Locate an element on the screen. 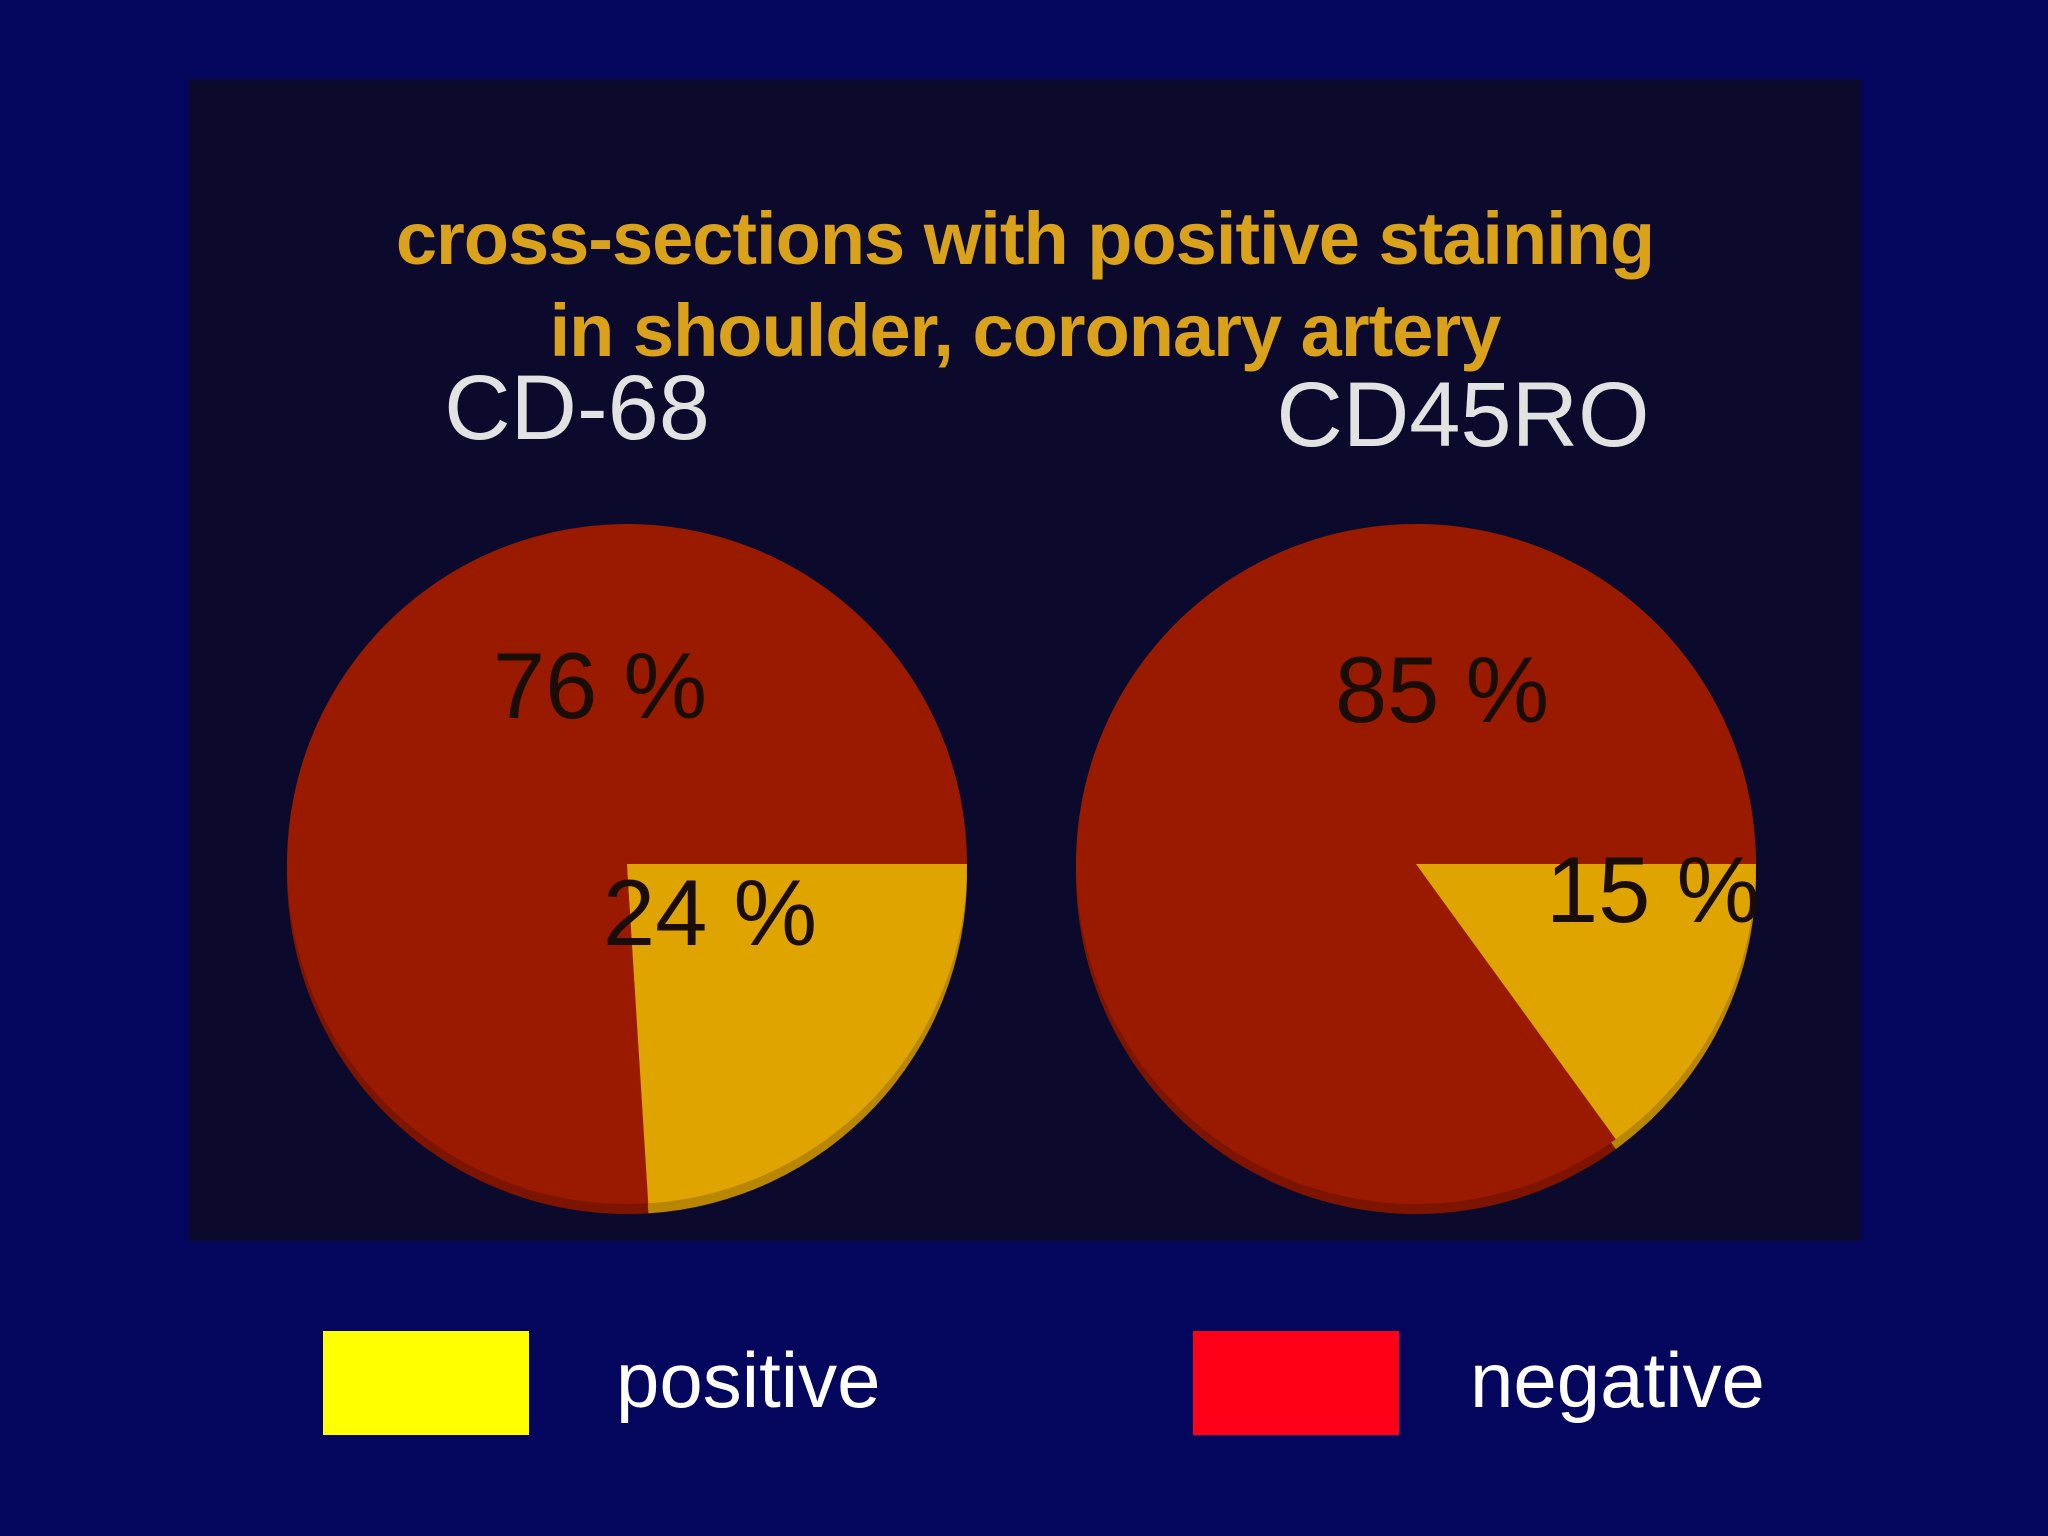 This screenshot has width=2048, height=1536. pie-1-label-negative: 76 % is located at coordinates (600, 685).